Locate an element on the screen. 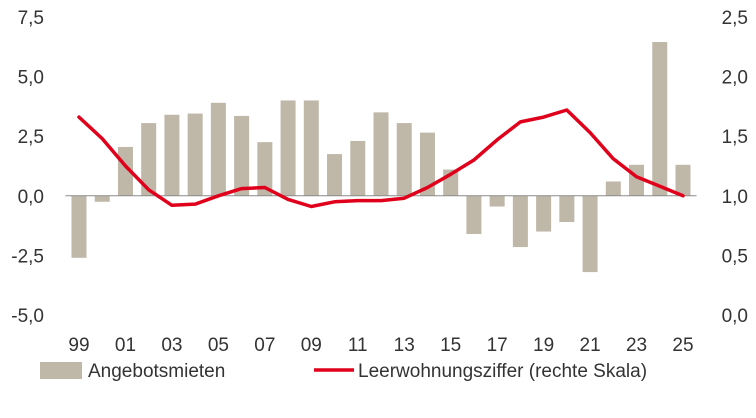 The height and width of the screenshot is (418, 756). left-axis-ticks: -5,0 -2,5 0,0 2,5 5,0 7,5 is located at coordinates (27, 167).